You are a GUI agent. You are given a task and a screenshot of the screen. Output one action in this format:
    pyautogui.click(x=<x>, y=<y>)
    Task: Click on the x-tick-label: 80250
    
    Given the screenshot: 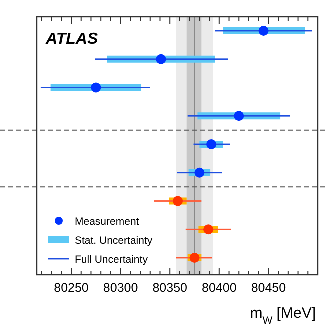 What is the action you would take?
    pyautogui.click(x=71, y=288)
    